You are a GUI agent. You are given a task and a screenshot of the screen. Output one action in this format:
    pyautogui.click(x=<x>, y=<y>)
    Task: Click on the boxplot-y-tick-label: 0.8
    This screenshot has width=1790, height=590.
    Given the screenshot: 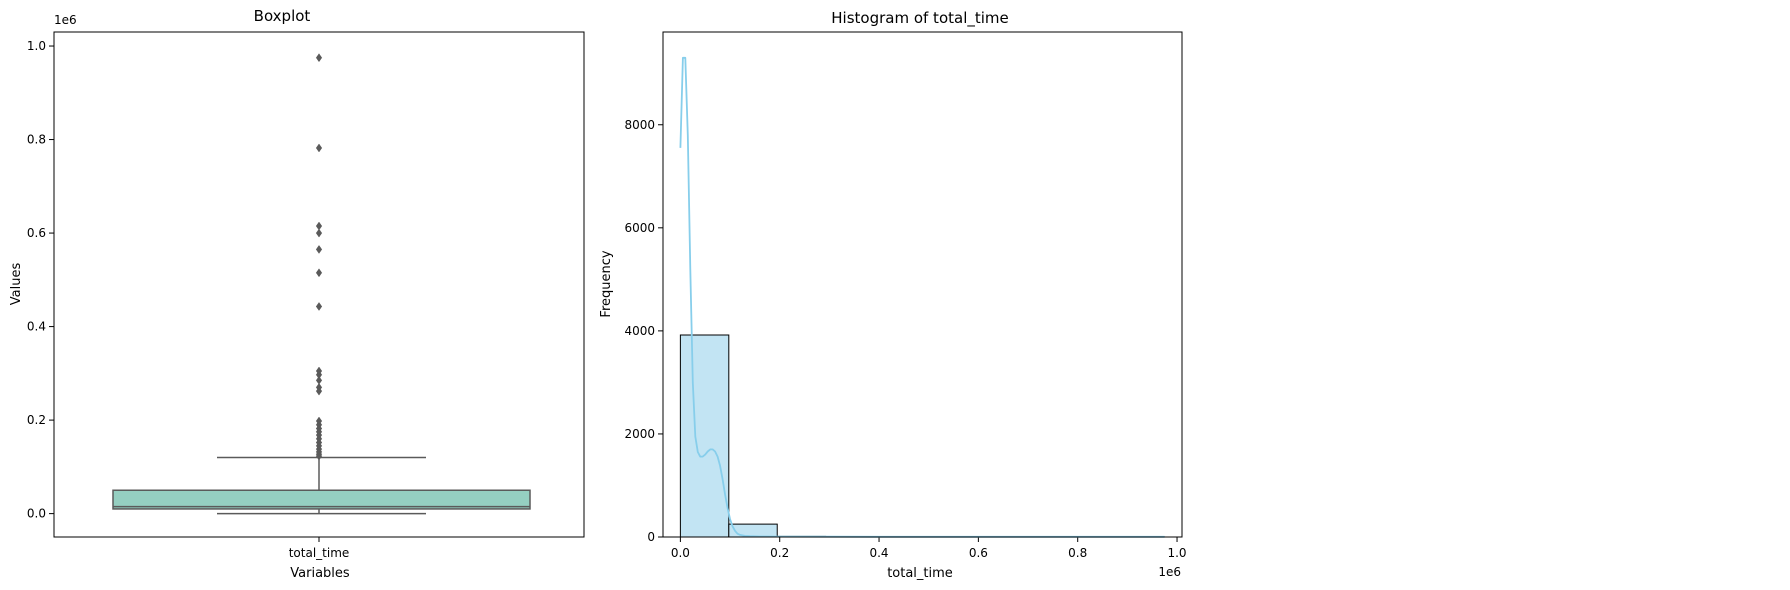 What is the action you would take?
    pyautogui.click(x=36, y=140)
    